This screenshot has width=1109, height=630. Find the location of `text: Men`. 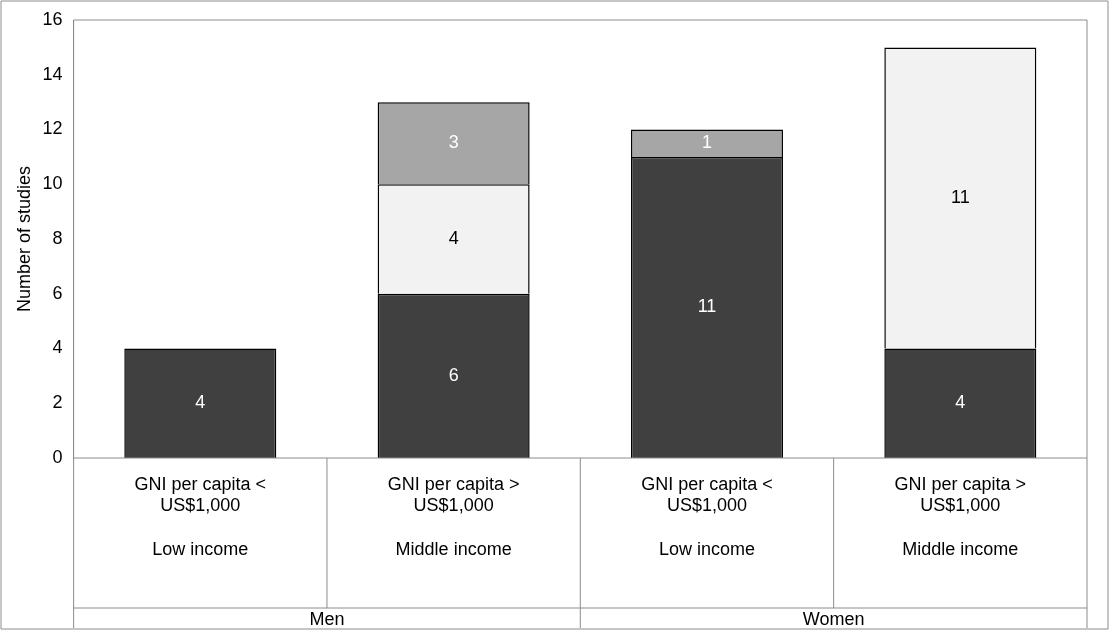

text: Men is located at coordinates (327, 618).